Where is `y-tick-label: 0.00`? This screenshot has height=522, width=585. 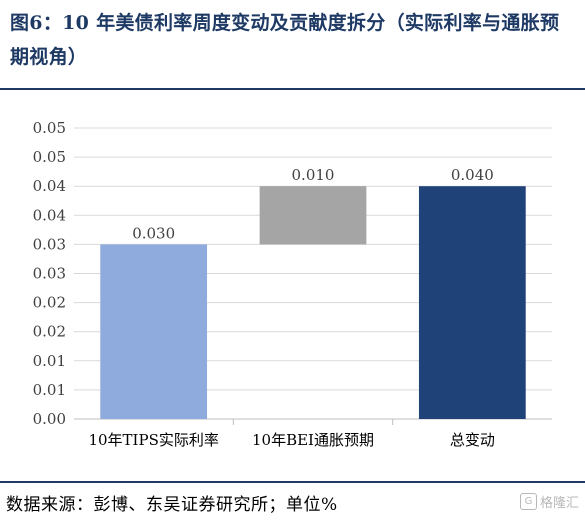 y-tick-label: 0.00 is located at coordinates (49, 419).